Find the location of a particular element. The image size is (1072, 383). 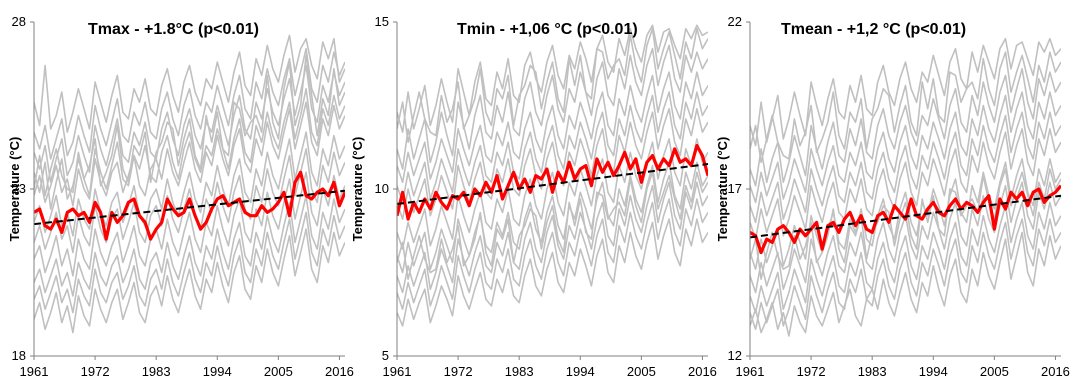

y-tick-label: 17 is located at coordinates (735, 188).